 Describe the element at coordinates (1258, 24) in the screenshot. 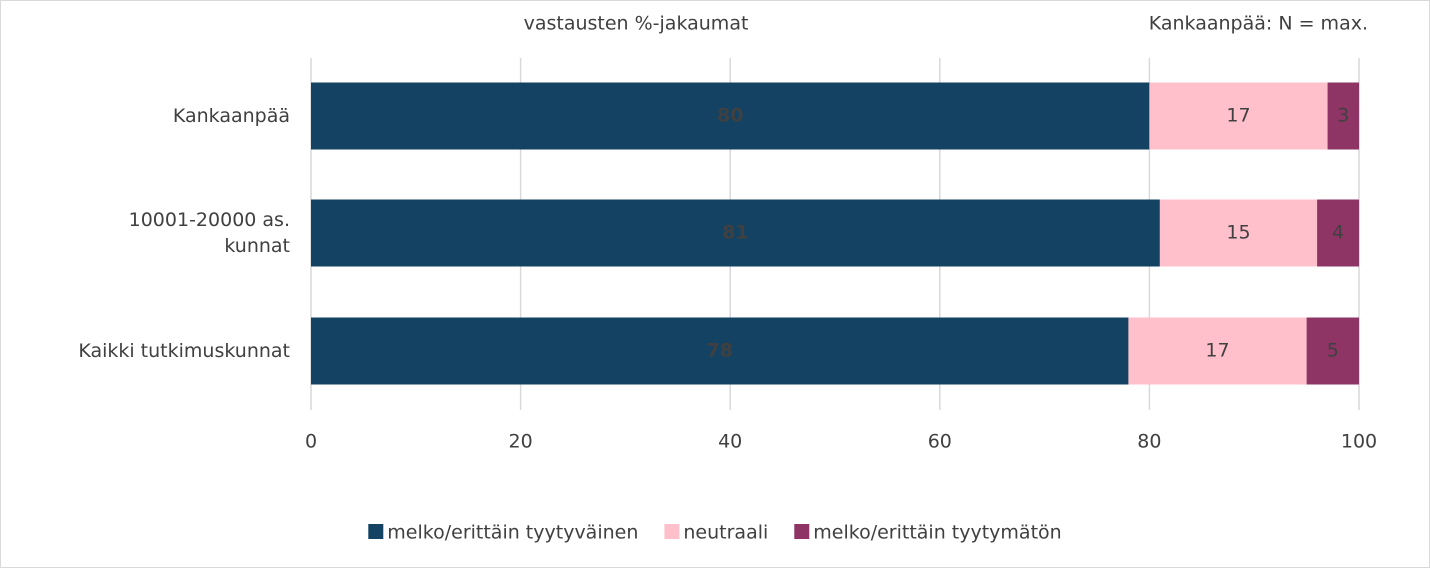

I see `annotation: Kankaanpää: N = max.` at that location.